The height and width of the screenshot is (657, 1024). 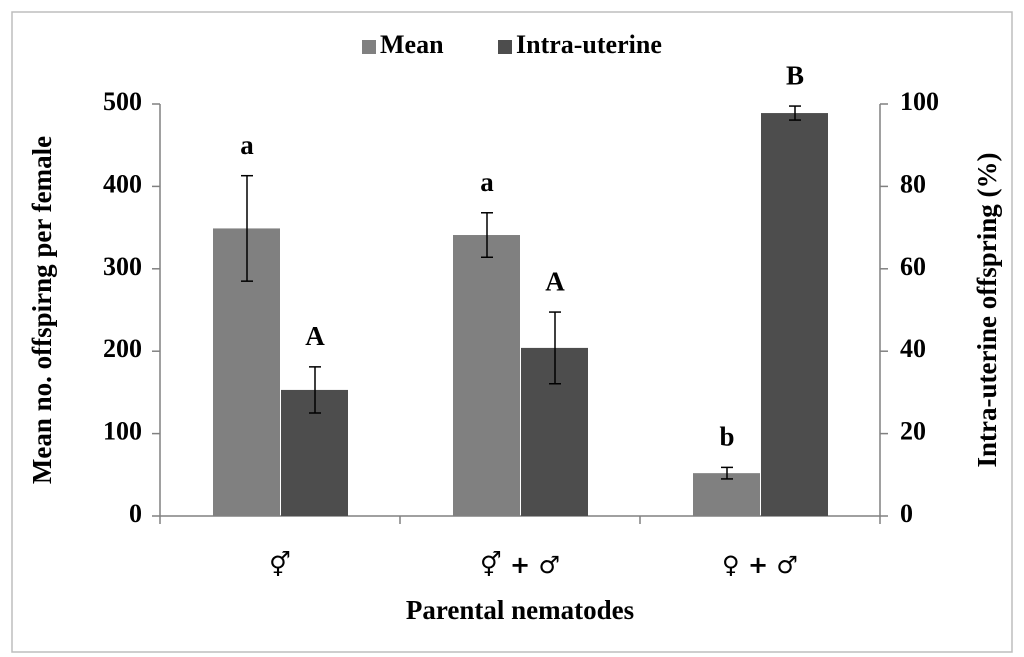 I want to click on y2-axis-title: Intra-uterine offspring (%), so click(x=987, y=310).